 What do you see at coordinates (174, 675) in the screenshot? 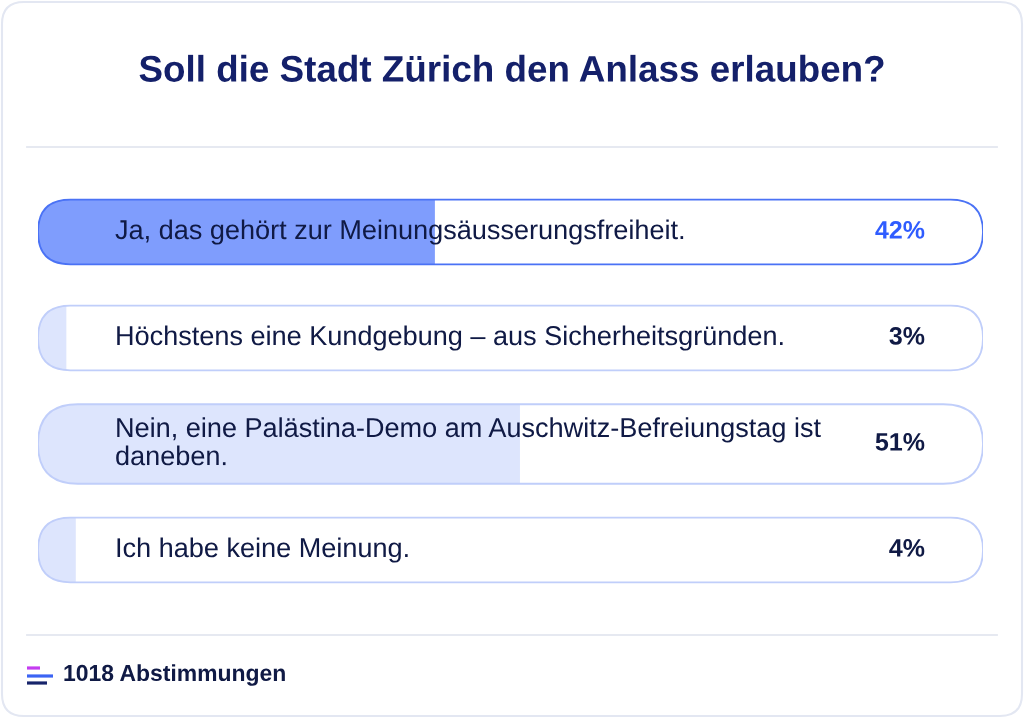
I see `text: 1018 Abstimmungen` at bounding box center [174, 675].